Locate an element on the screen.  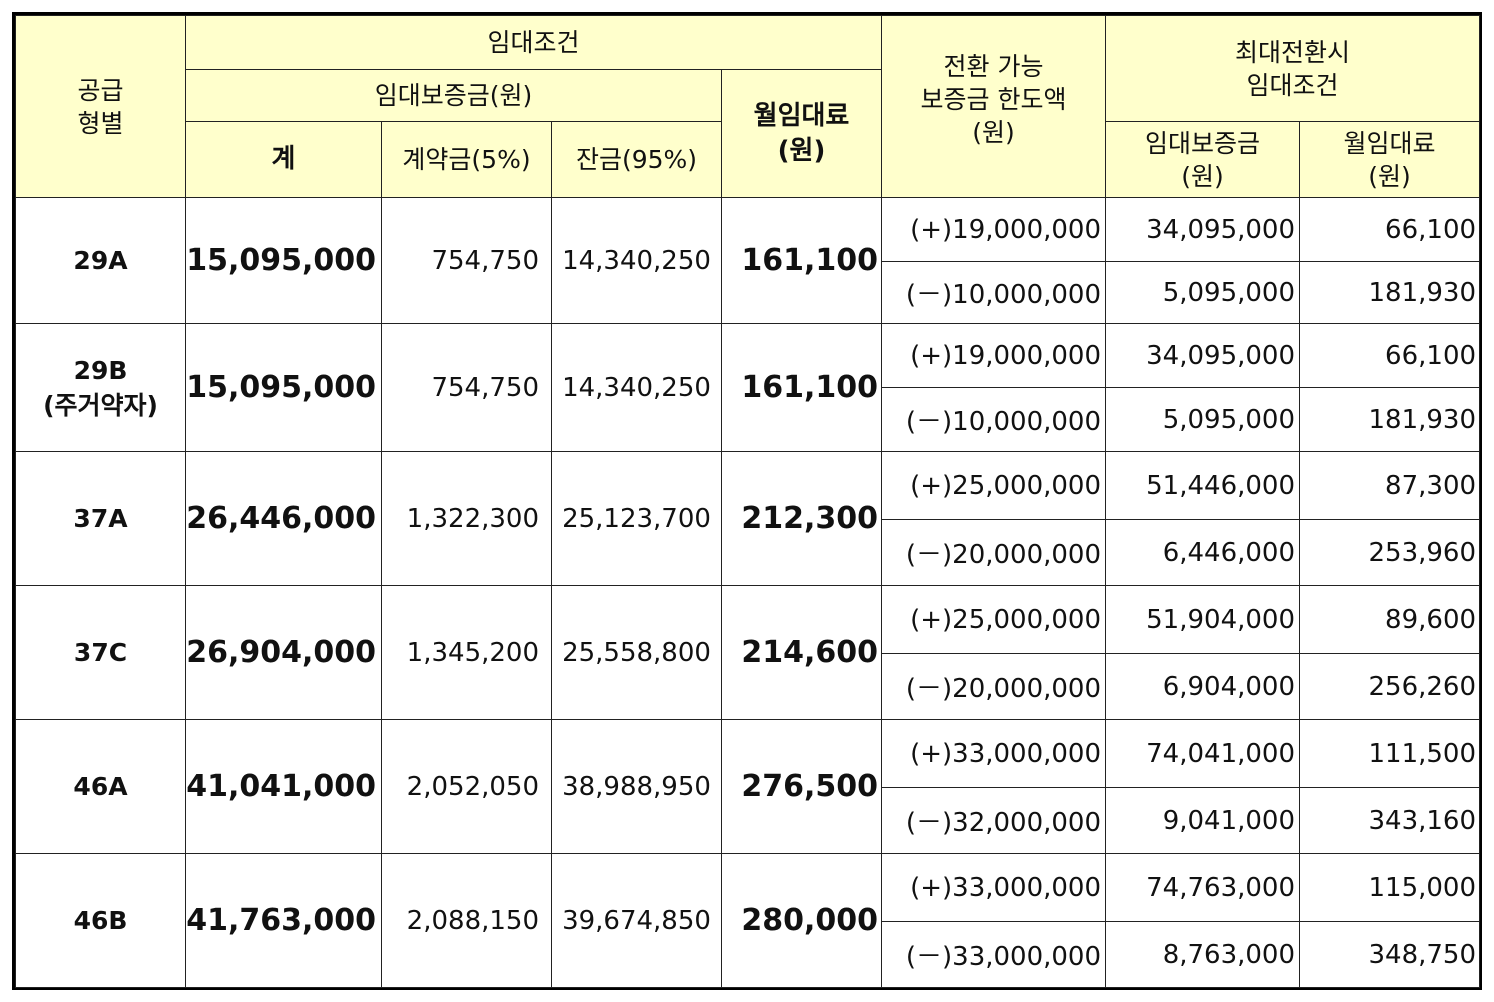
cell-minus-deposit: 6,446,000 is located at coordinates (1203, 552).